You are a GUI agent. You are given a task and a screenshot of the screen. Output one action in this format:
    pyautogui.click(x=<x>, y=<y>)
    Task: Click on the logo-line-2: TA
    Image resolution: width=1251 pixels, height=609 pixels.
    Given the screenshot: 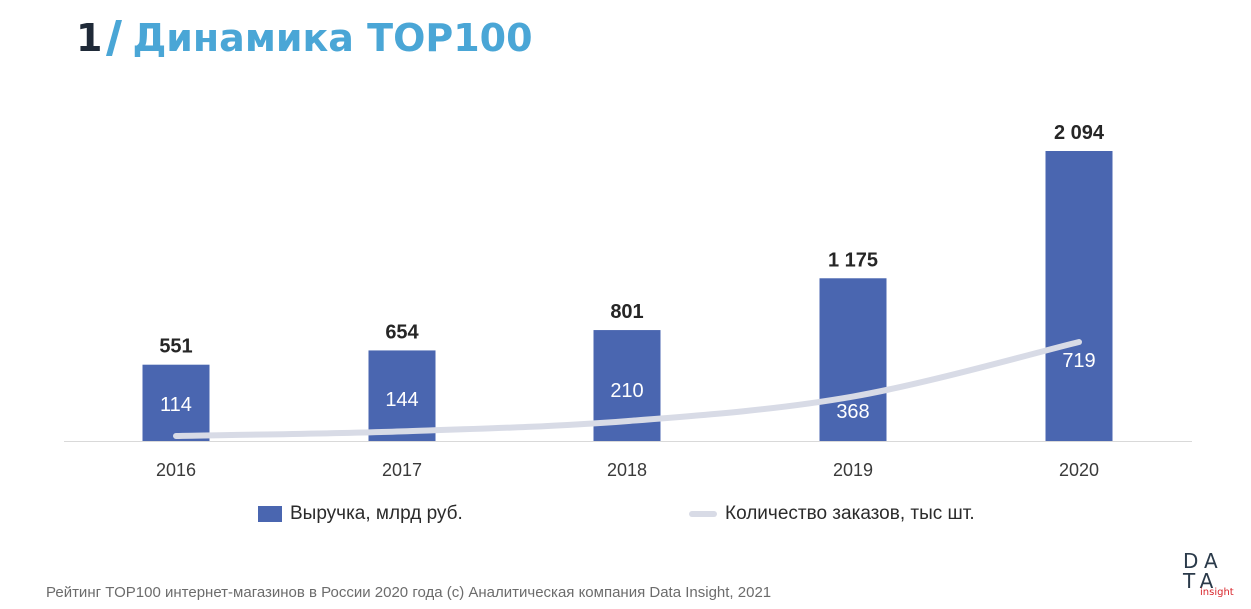 What is the action you would take?
    pyautogui.click(x=1201, y=581)
    